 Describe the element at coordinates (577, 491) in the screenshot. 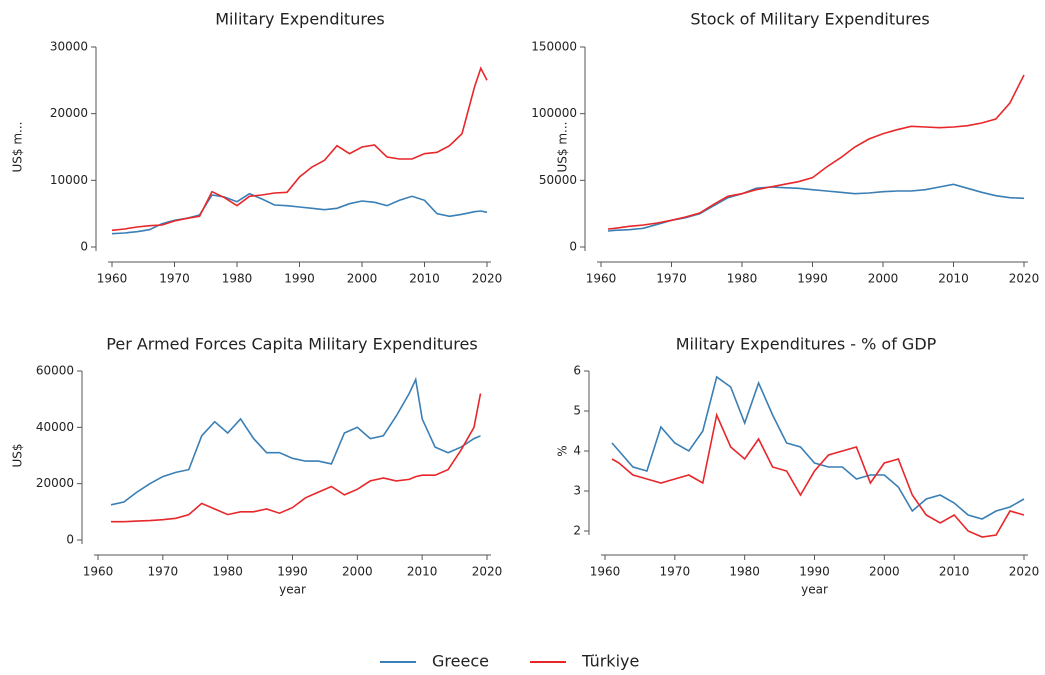

I see `y-tick-label: 3` at that location.